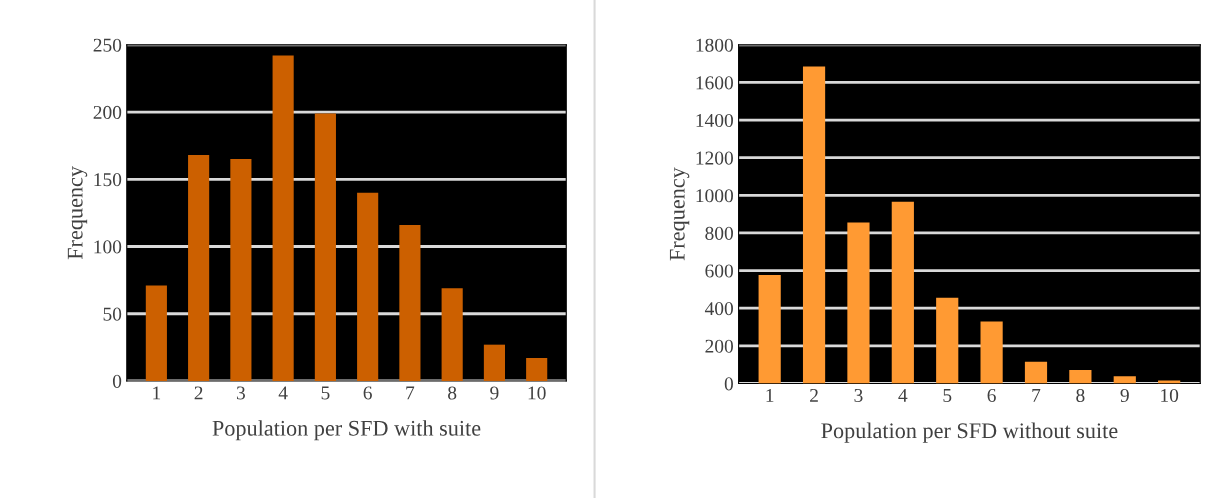 This screenshot has height=498, width=1231. What do you see at coordinates (112, 314) in the screenshot?
I see `y-tick-label: 50` at bounding box center [112, 314].